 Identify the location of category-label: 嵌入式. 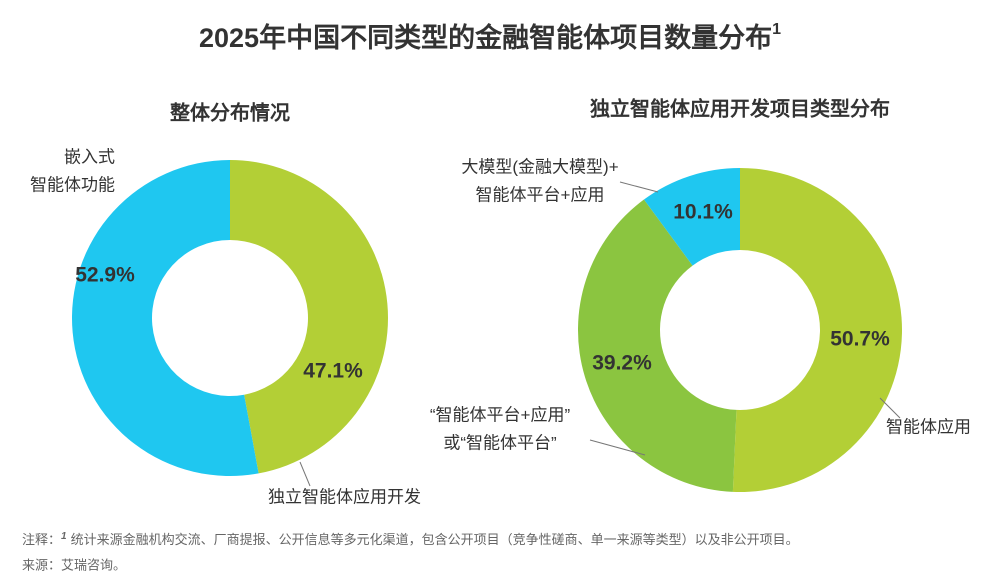
(89, 156).